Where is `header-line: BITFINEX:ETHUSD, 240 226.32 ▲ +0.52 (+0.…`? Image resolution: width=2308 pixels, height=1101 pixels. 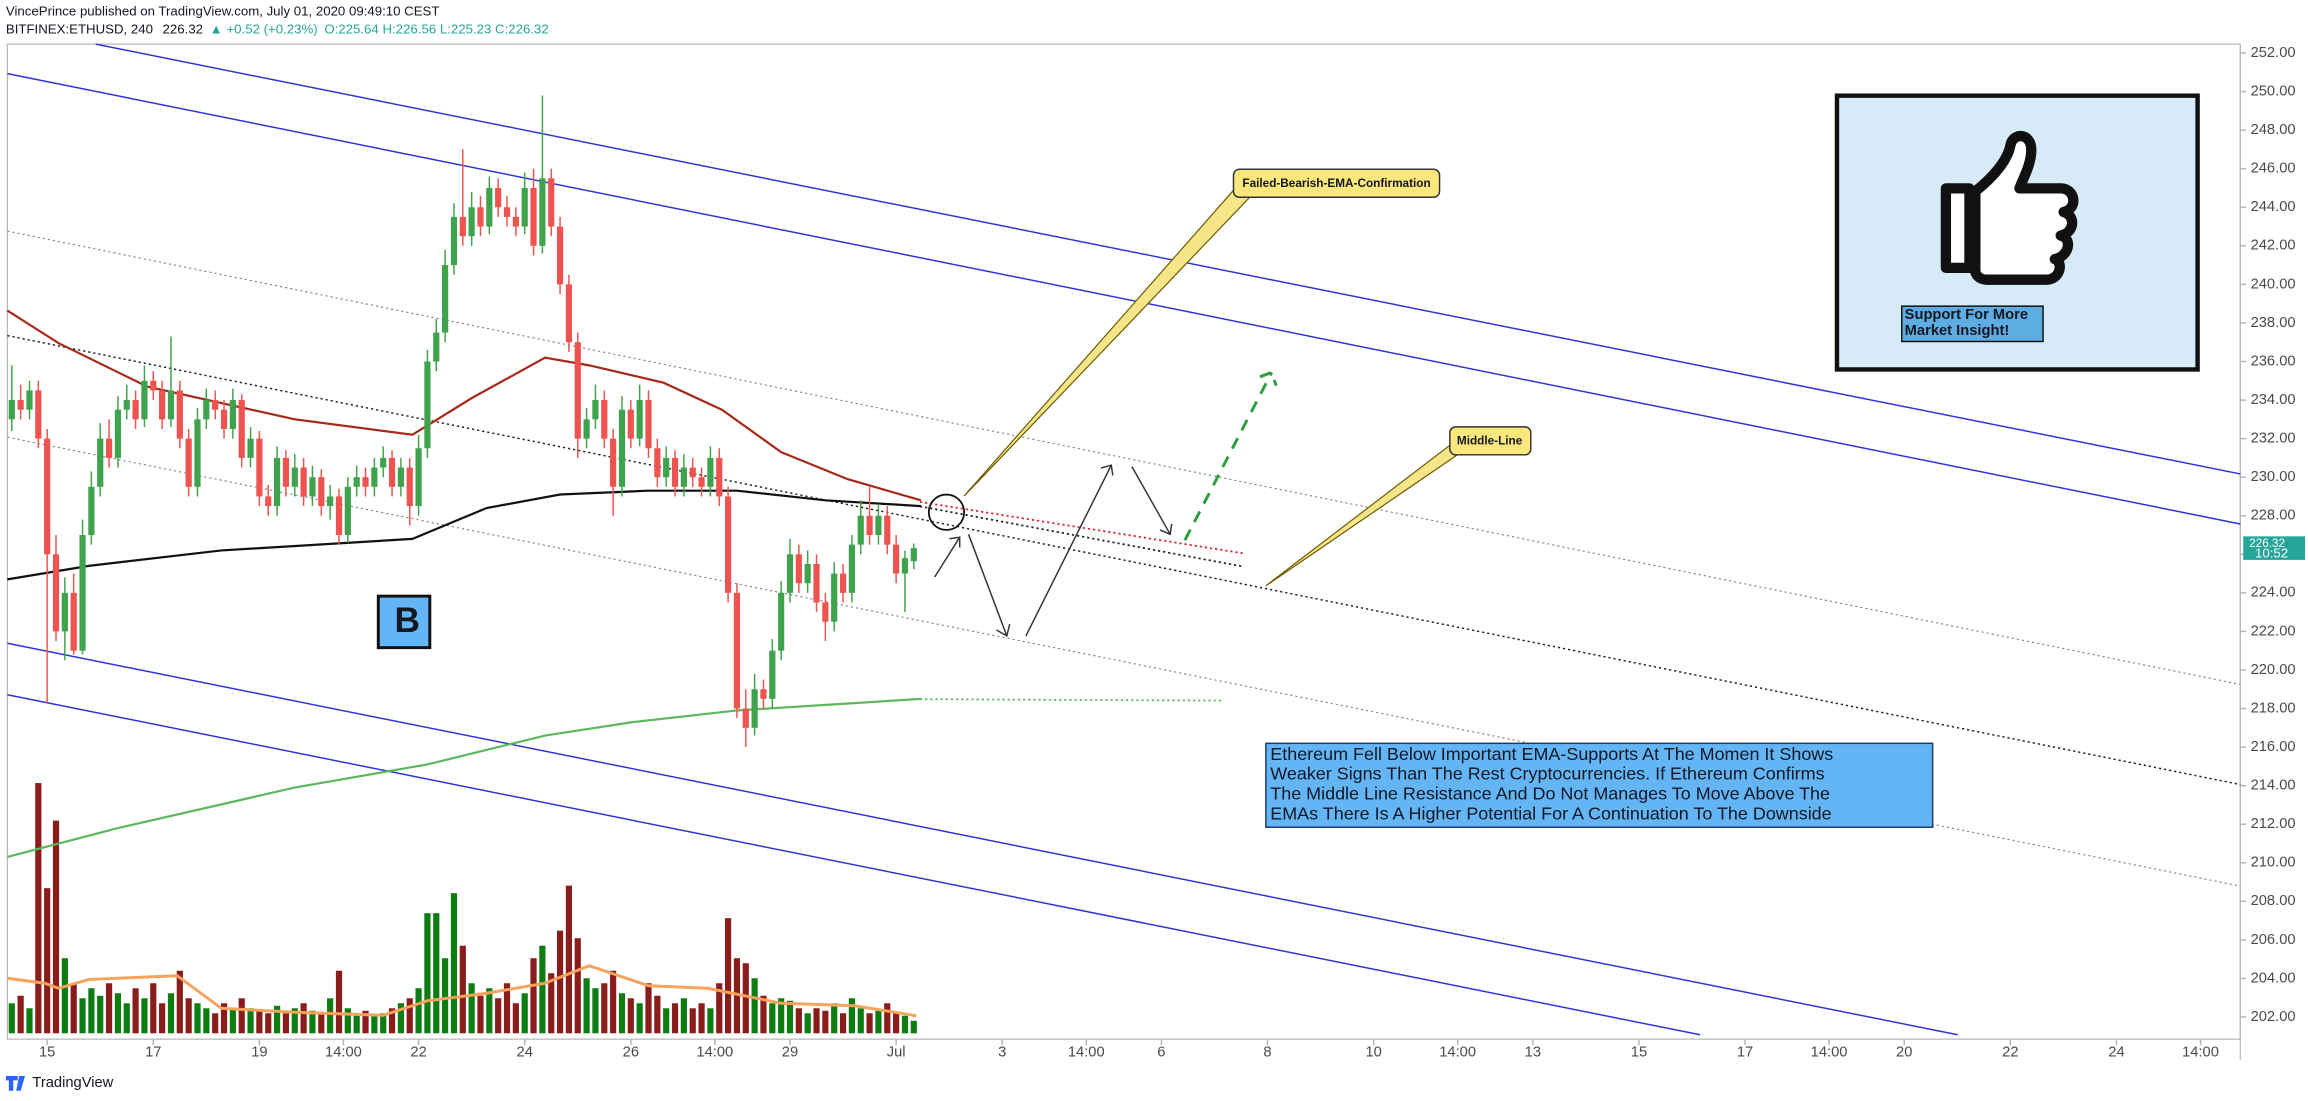 header-line: BITFINEX:ETHUSD, 240 226.32 ▲ +0.52 (+0.… is located at coordinates (277, 28).